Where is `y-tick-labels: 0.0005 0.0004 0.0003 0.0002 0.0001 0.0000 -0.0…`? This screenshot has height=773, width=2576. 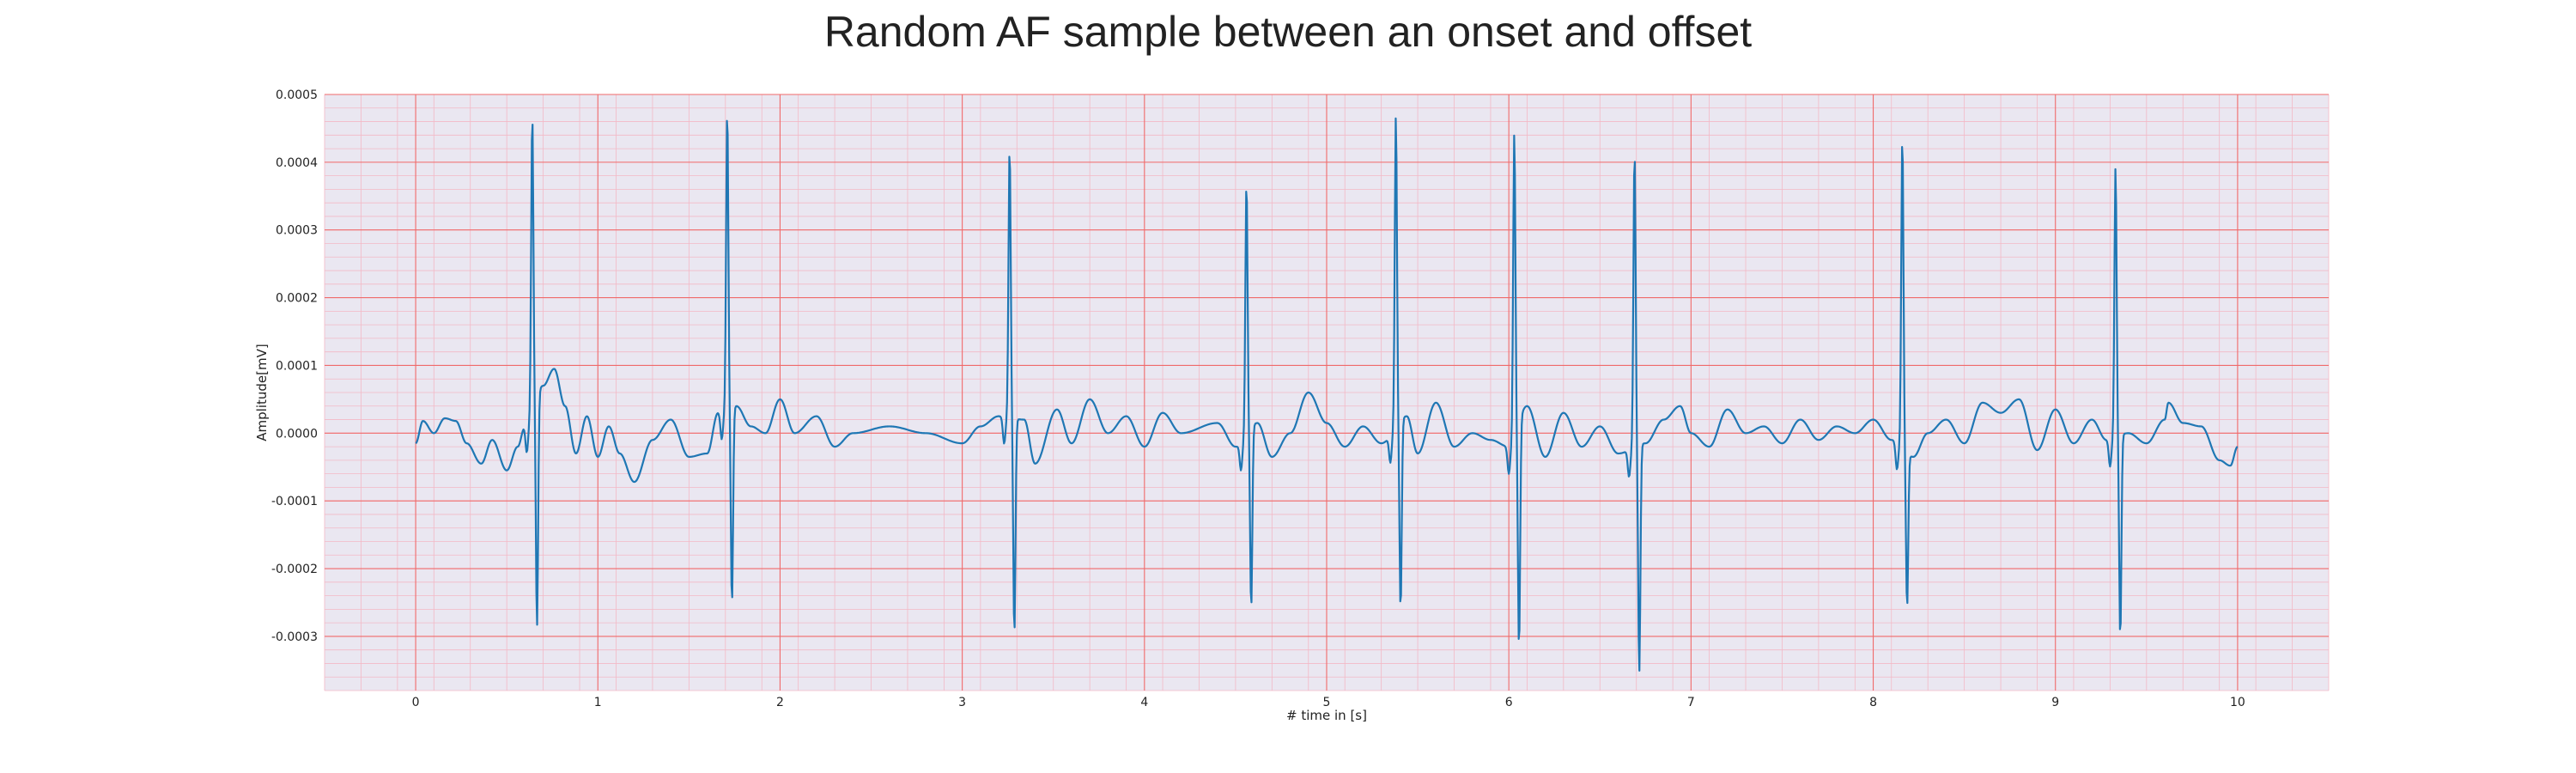 y-tick-labels: 0.0005 0.0004 0.0003 0.0002 0.0001 0.0000 -0.0… is located at coordinates (294, 366).